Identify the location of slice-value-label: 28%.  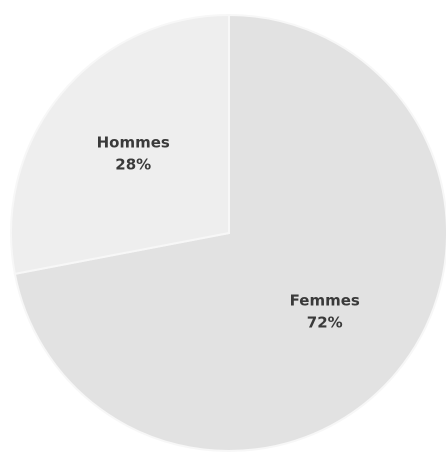
(133, 164).